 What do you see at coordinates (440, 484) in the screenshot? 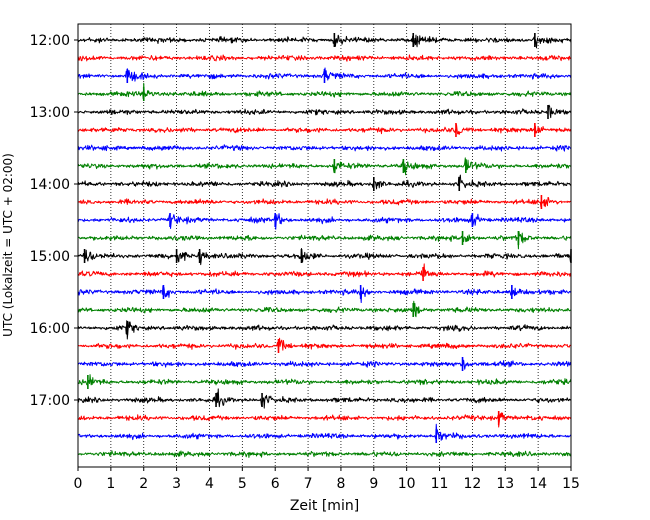
I see `x-tick-label: 11` at bounding box center [440, 484].